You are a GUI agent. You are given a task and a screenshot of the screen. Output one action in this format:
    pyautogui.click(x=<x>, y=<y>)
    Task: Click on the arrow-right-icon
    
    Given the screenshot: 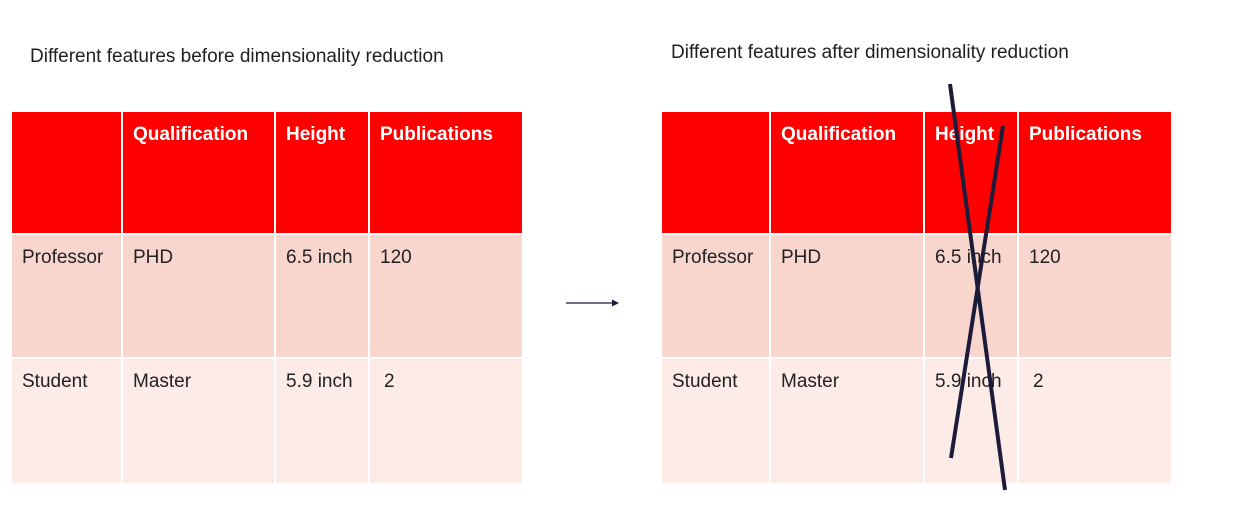 What is the action you would take?
    pyautogui.click(x=592, y=303)
    